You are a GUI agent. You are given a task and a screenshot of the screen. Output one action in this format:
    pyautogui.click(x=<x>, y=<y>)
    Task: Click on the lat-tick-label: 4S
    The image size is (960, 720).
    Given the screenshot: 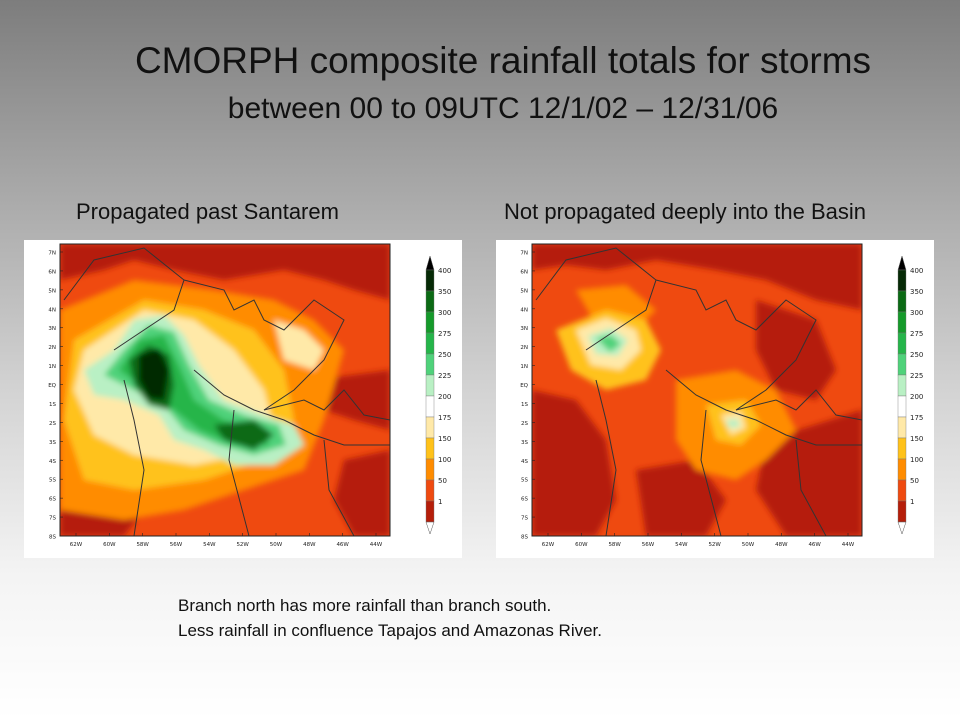 What is the action you would take?
    pyautogui.click(x=524, y=462)
    